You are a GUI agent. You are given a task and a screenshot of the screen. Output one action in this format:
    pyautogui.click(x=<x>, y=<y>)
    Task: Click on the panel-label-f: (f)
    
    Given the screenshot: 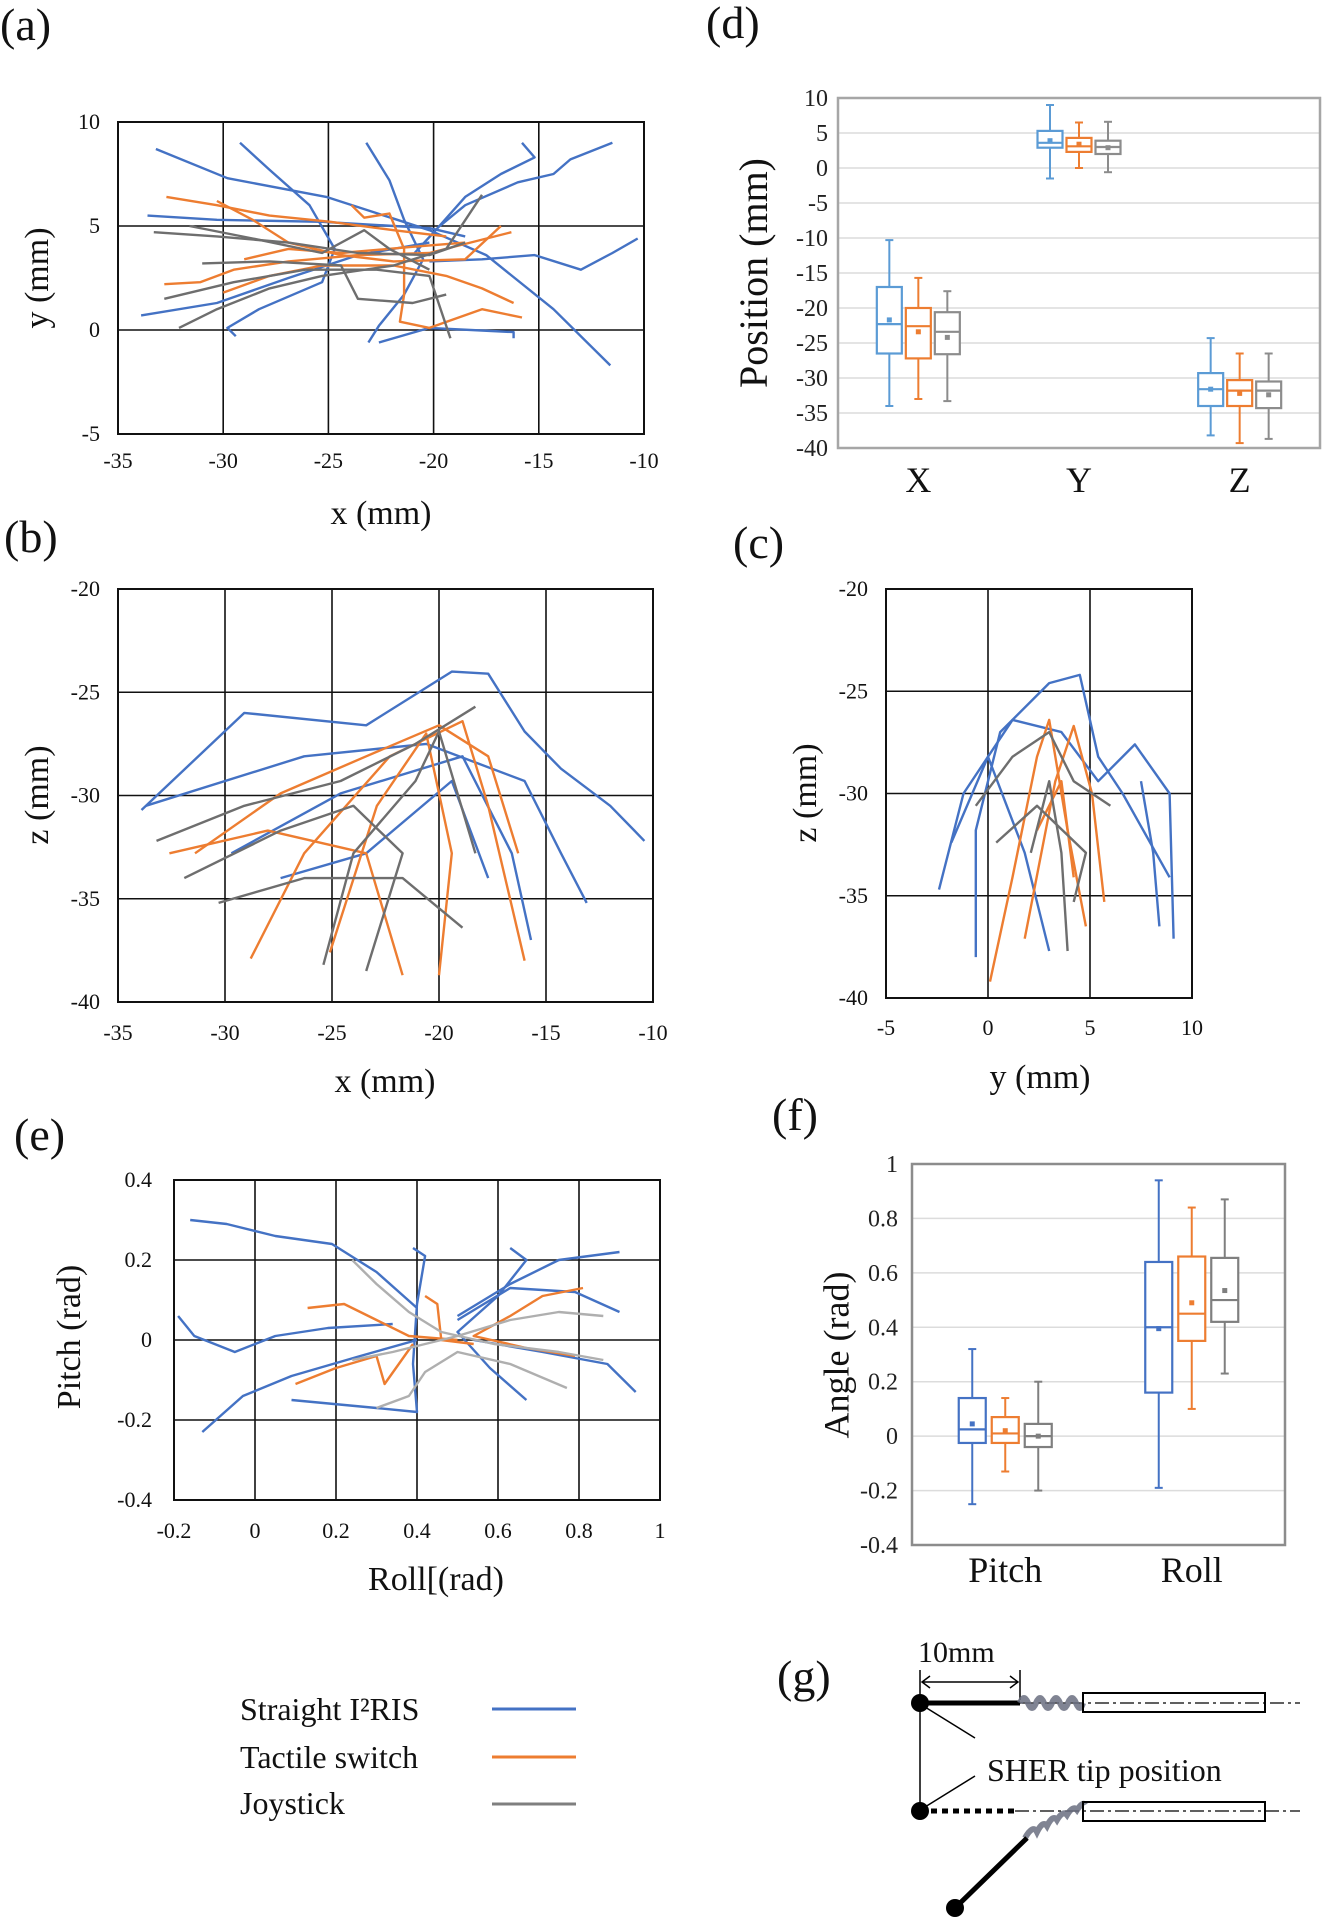 What is the action you would take?
    pyautogui.click(x=795, y=1114)
    